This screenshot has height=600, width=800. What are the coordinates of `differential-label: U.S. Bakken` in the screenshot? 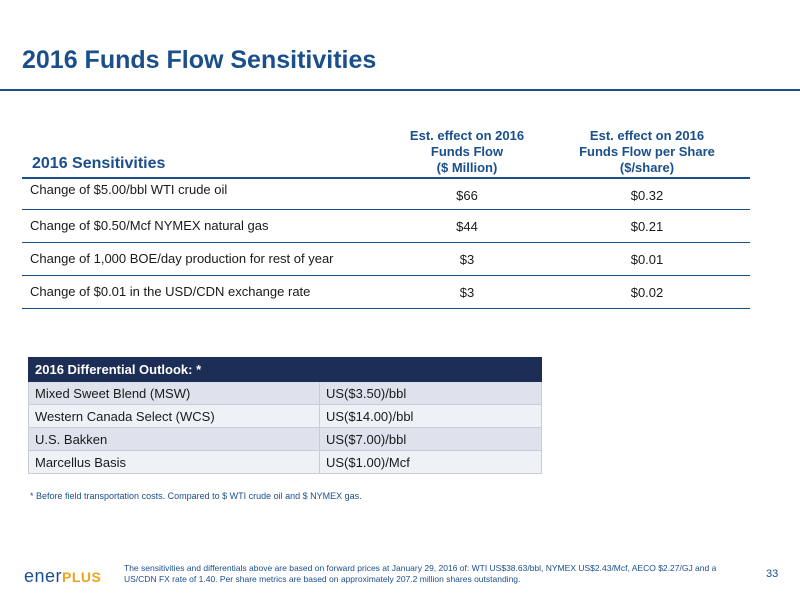 It's located at (174, 439).